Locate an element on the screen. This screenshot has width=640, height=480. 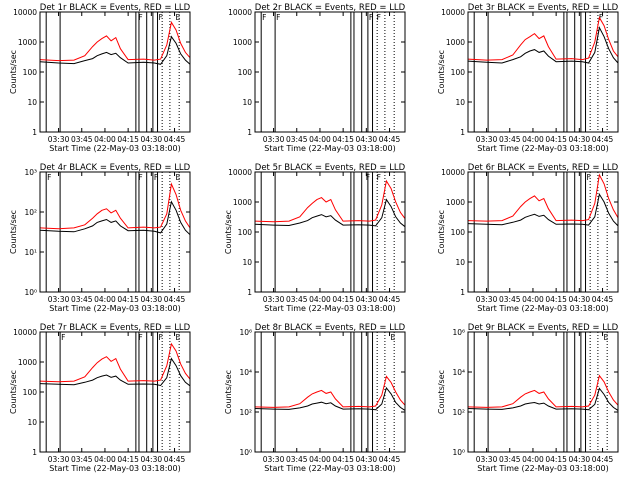
y-tick-label: 10¹ is located at coordinates (30, 252).